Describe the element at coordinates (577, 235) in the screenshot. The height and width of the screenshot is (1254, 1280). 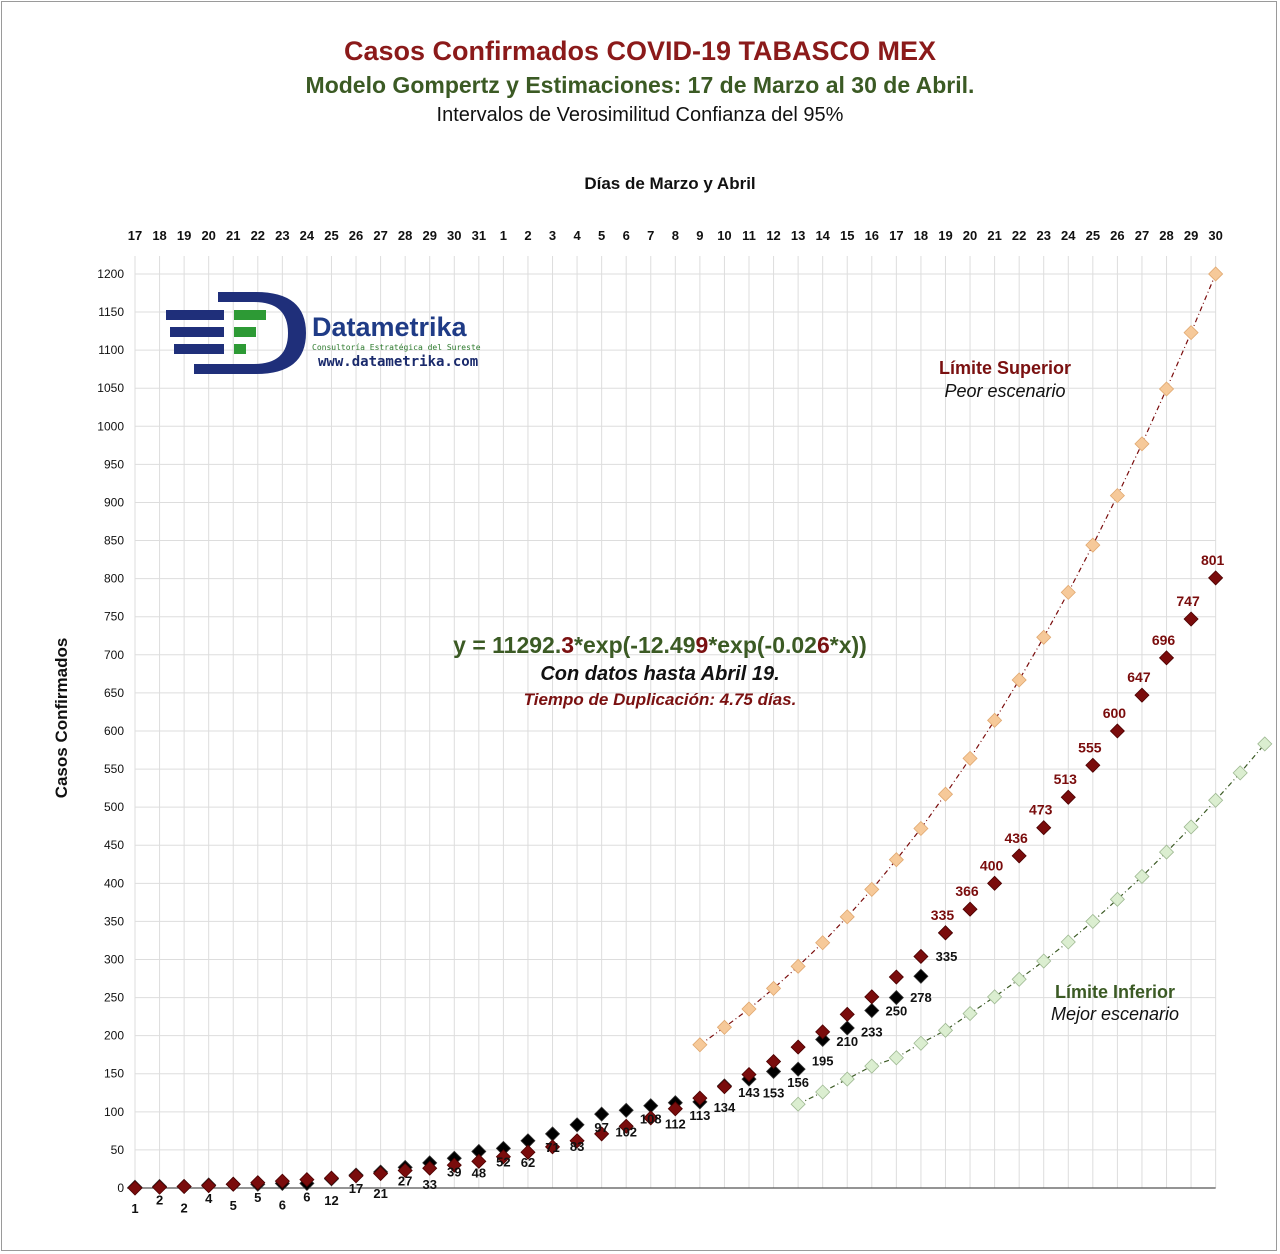
I see `x-tick-label: 4` at that location.